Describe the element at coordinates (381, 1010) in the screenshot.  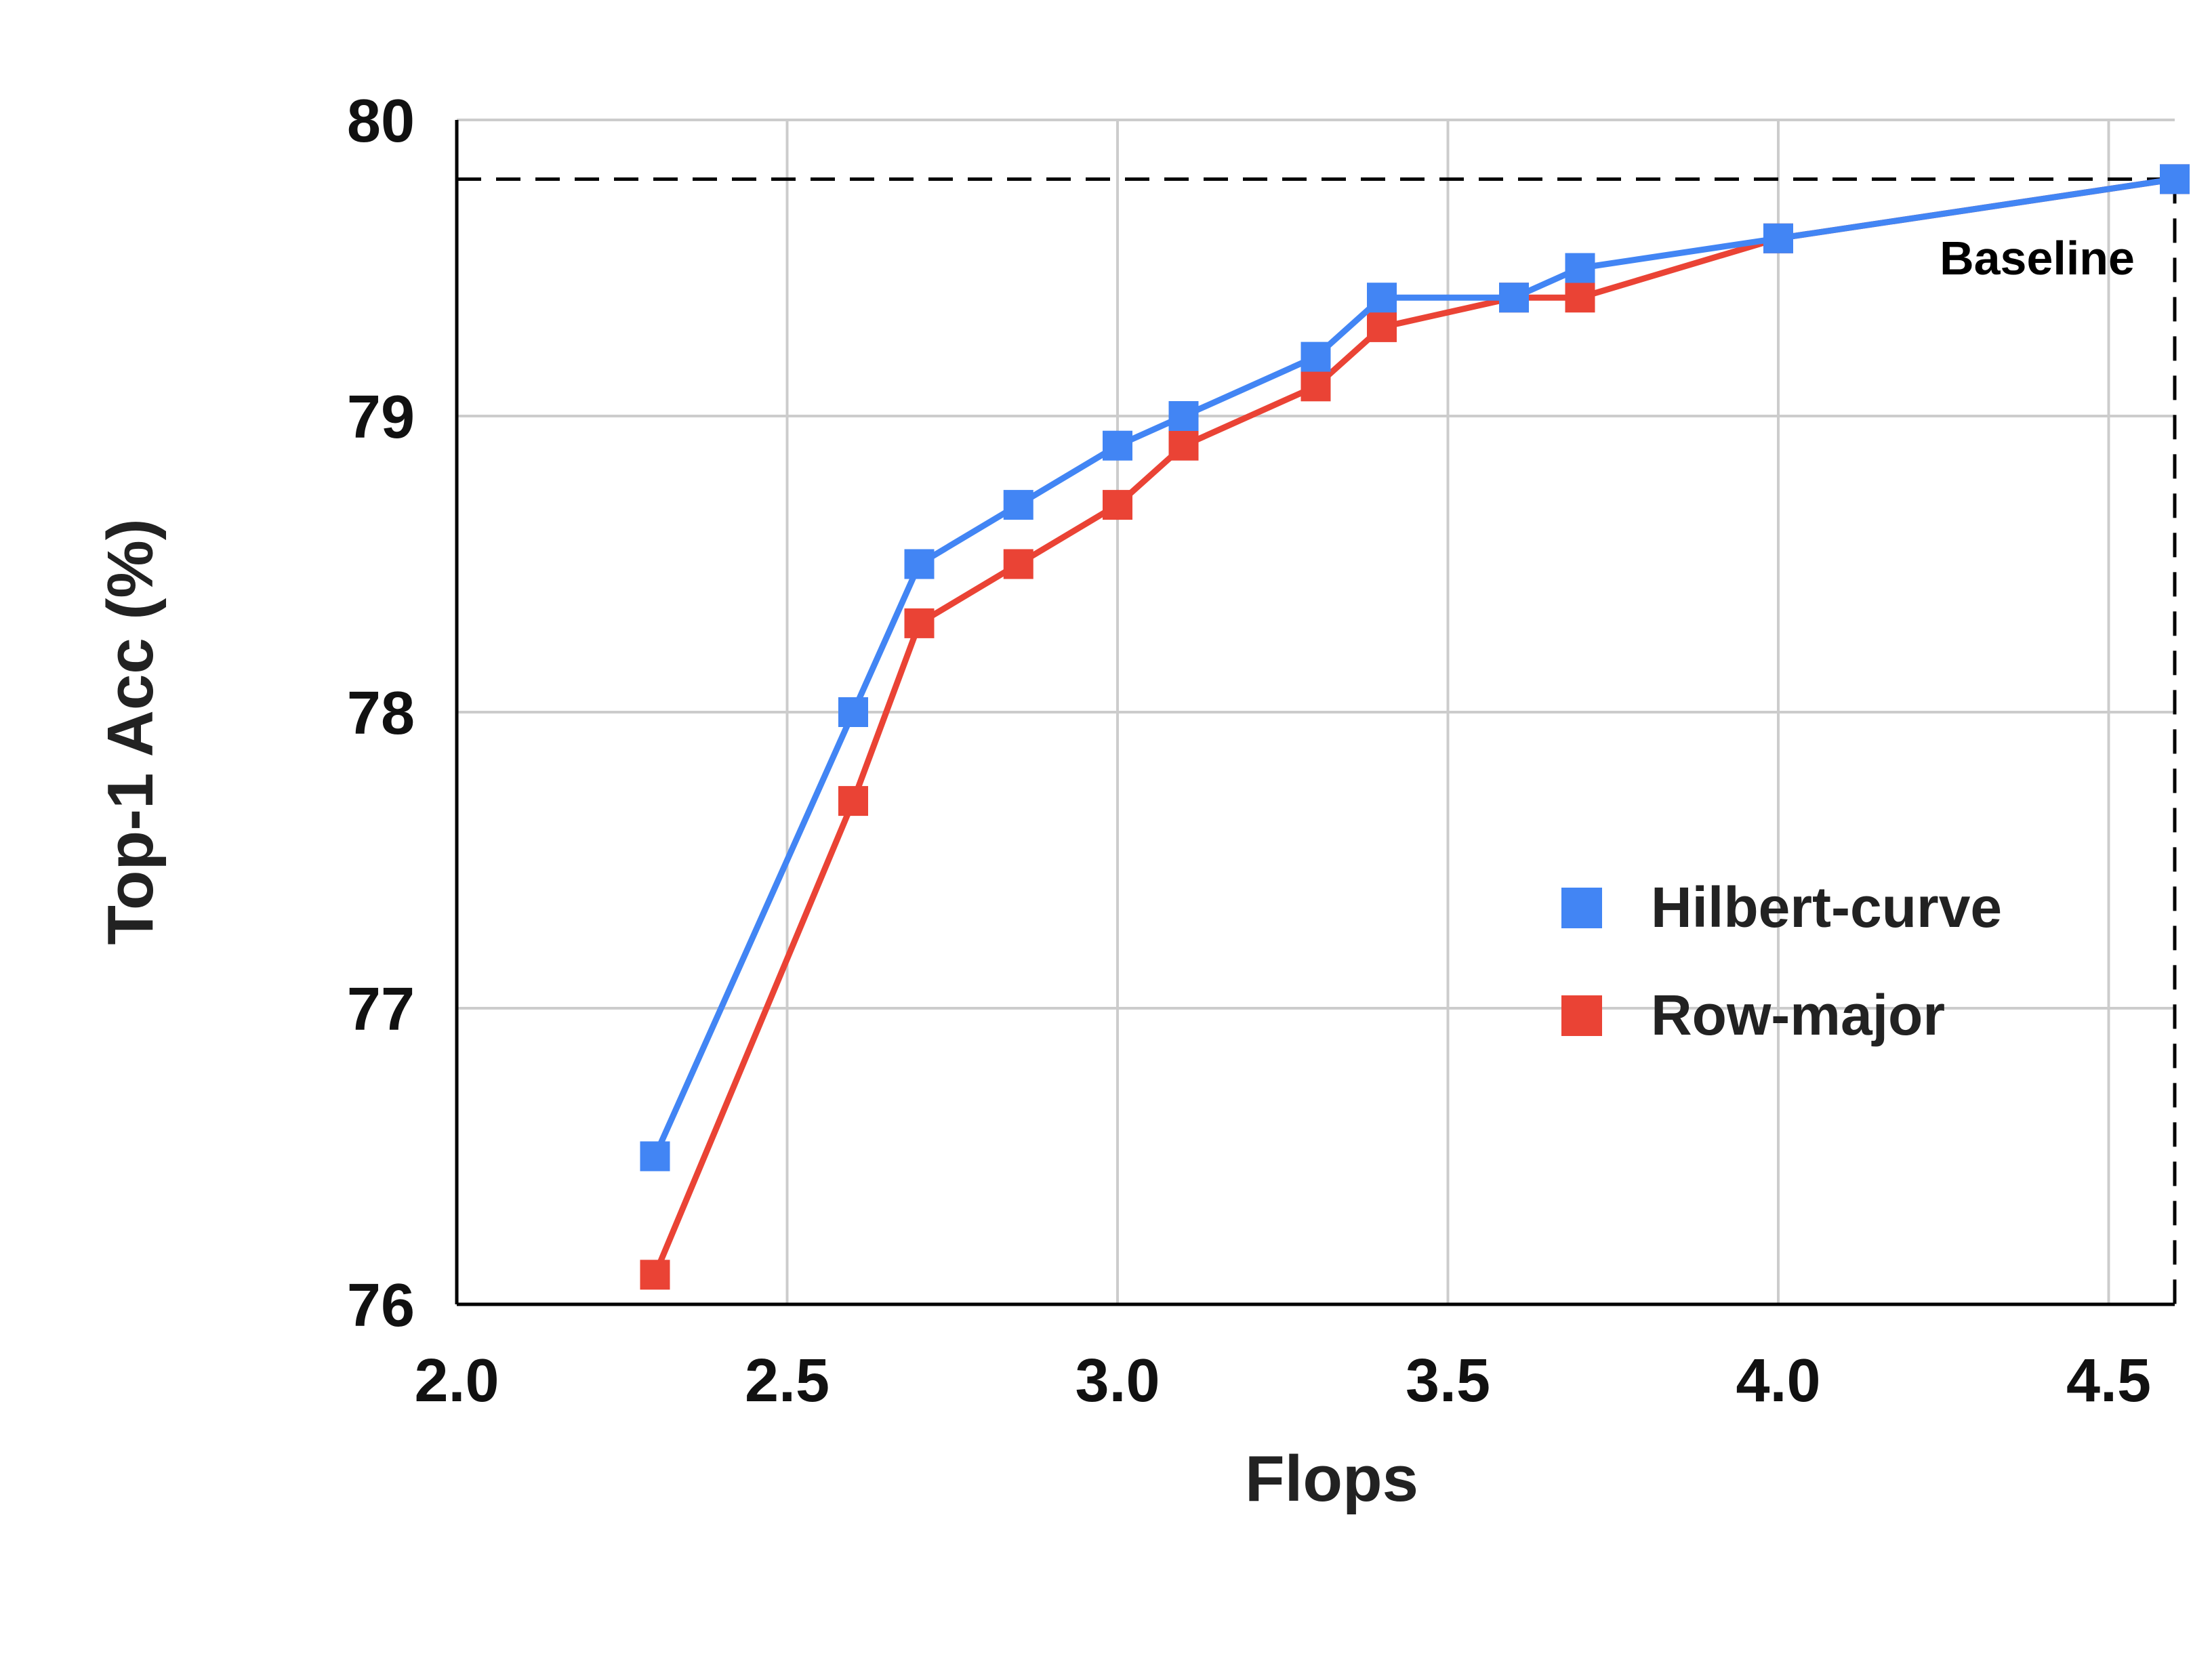
I see `y-tick-label: 77` at that location.